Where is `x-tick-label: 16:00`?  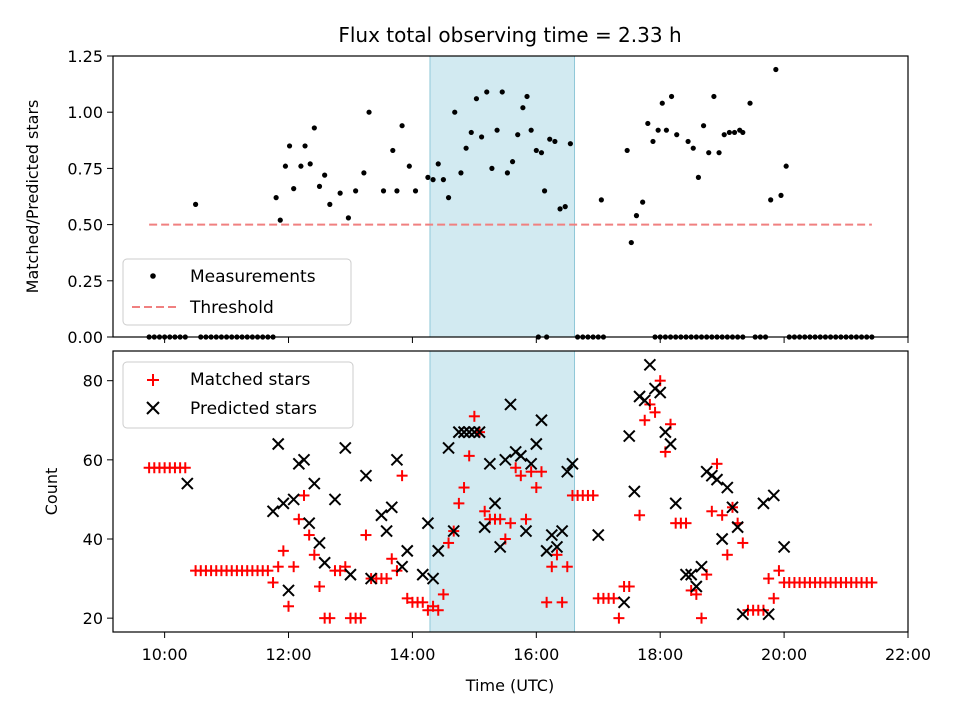 x-tick-label: 16:00 is located at coordinates (536, 654).